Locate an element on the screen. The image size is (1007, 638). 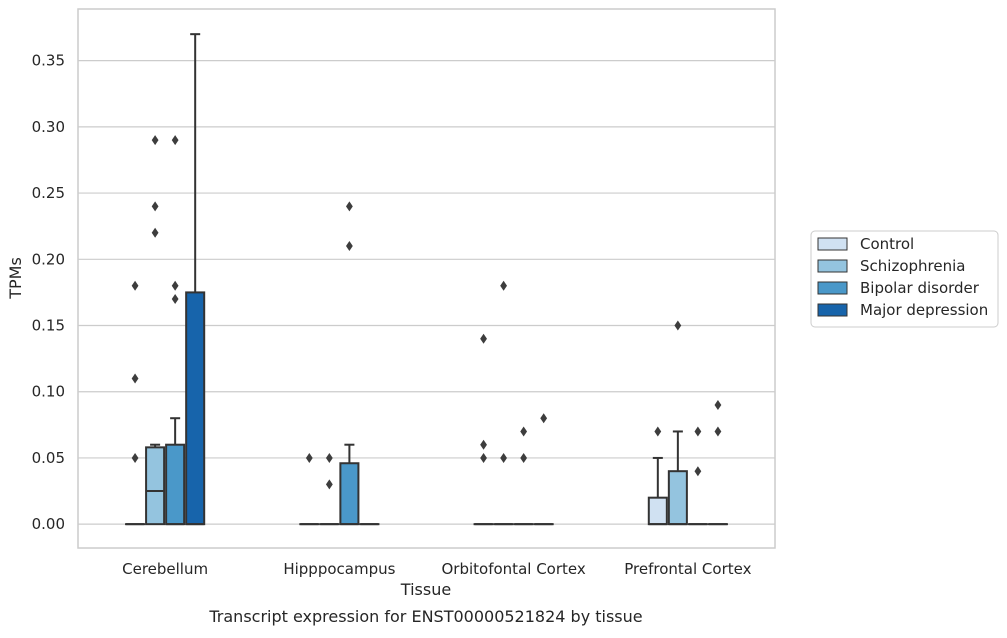
legend-label: Major depression is located at coordinates (924, 310).